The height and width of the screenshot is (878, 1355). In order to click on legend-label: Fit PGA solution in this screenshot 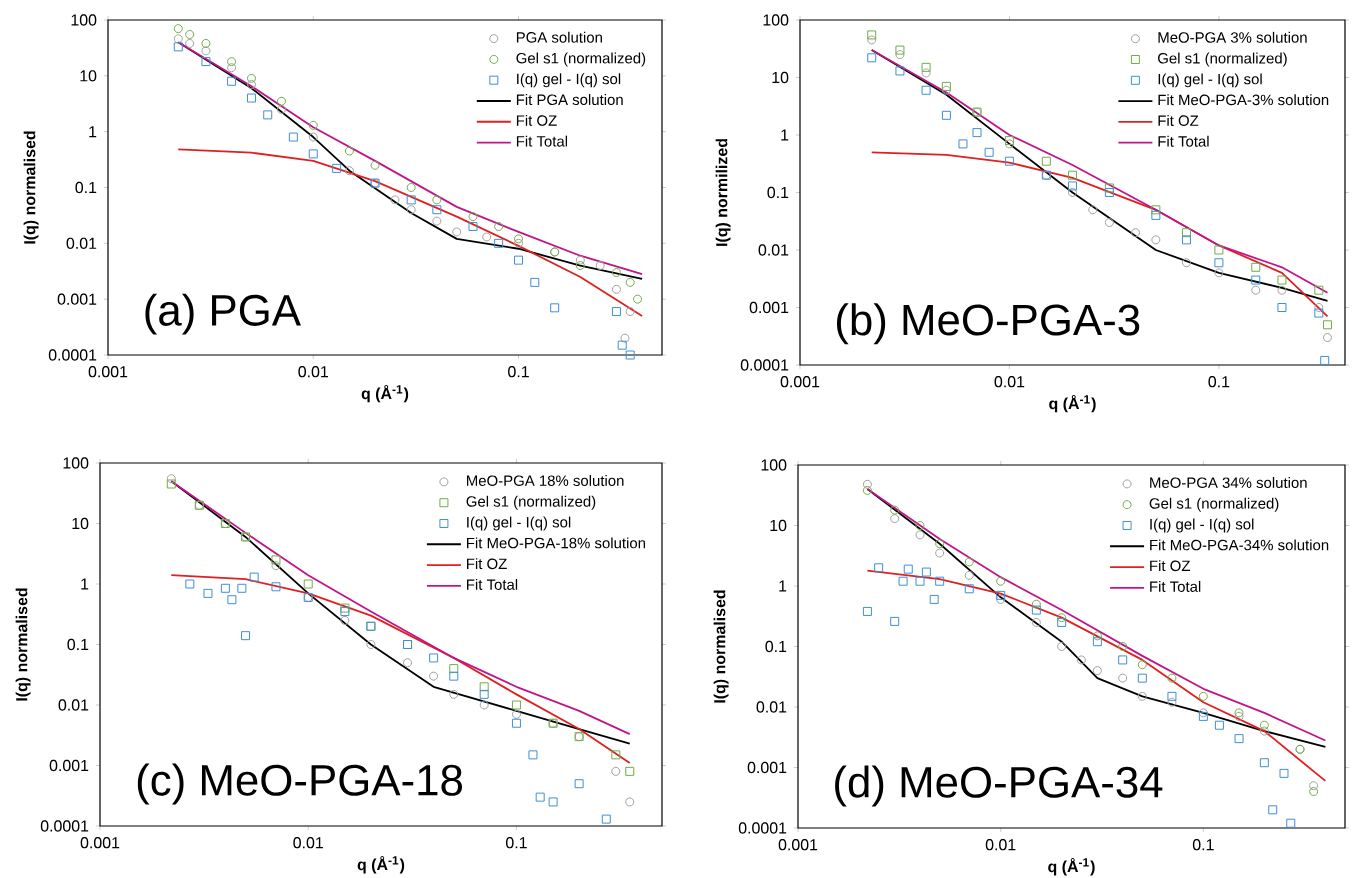, I will do `click(569, 100)`.